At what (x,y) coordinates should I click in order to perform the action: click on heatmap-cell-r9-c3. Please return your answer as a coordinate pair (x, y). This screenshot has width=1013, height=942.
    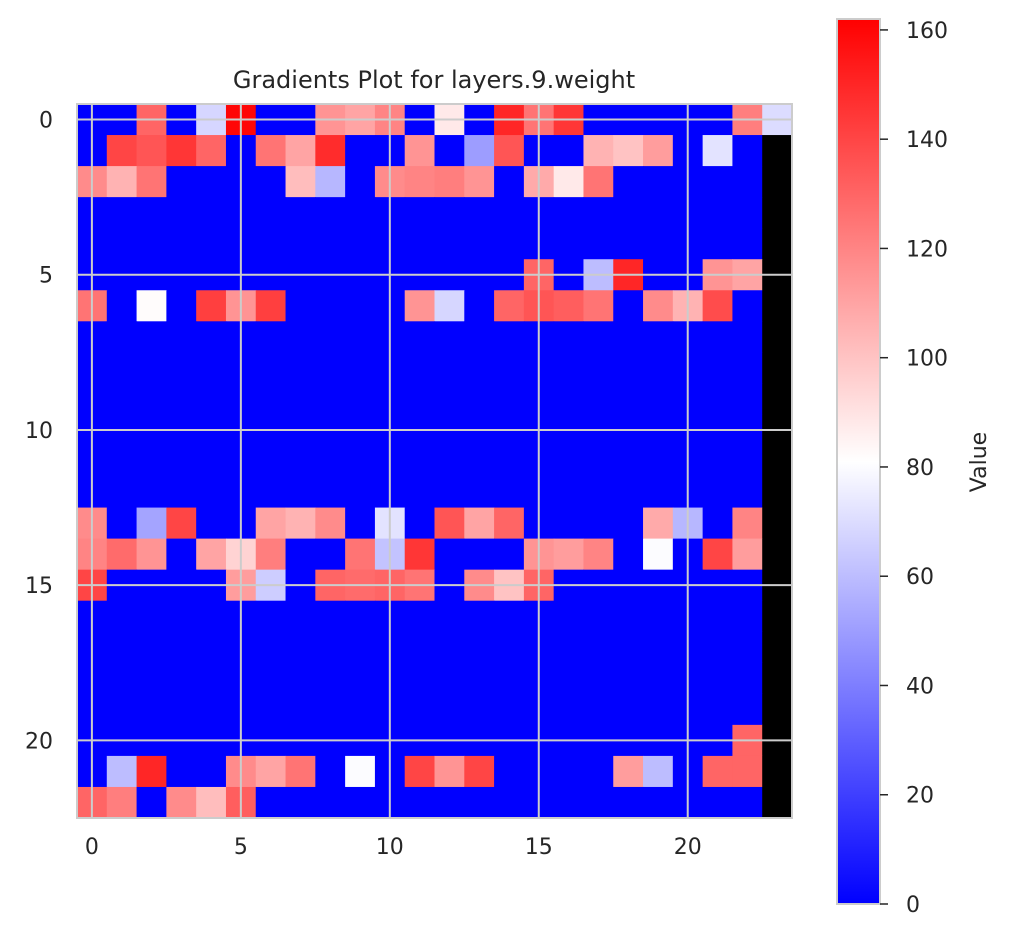
    Looking at the image, I should click on (181, 399).